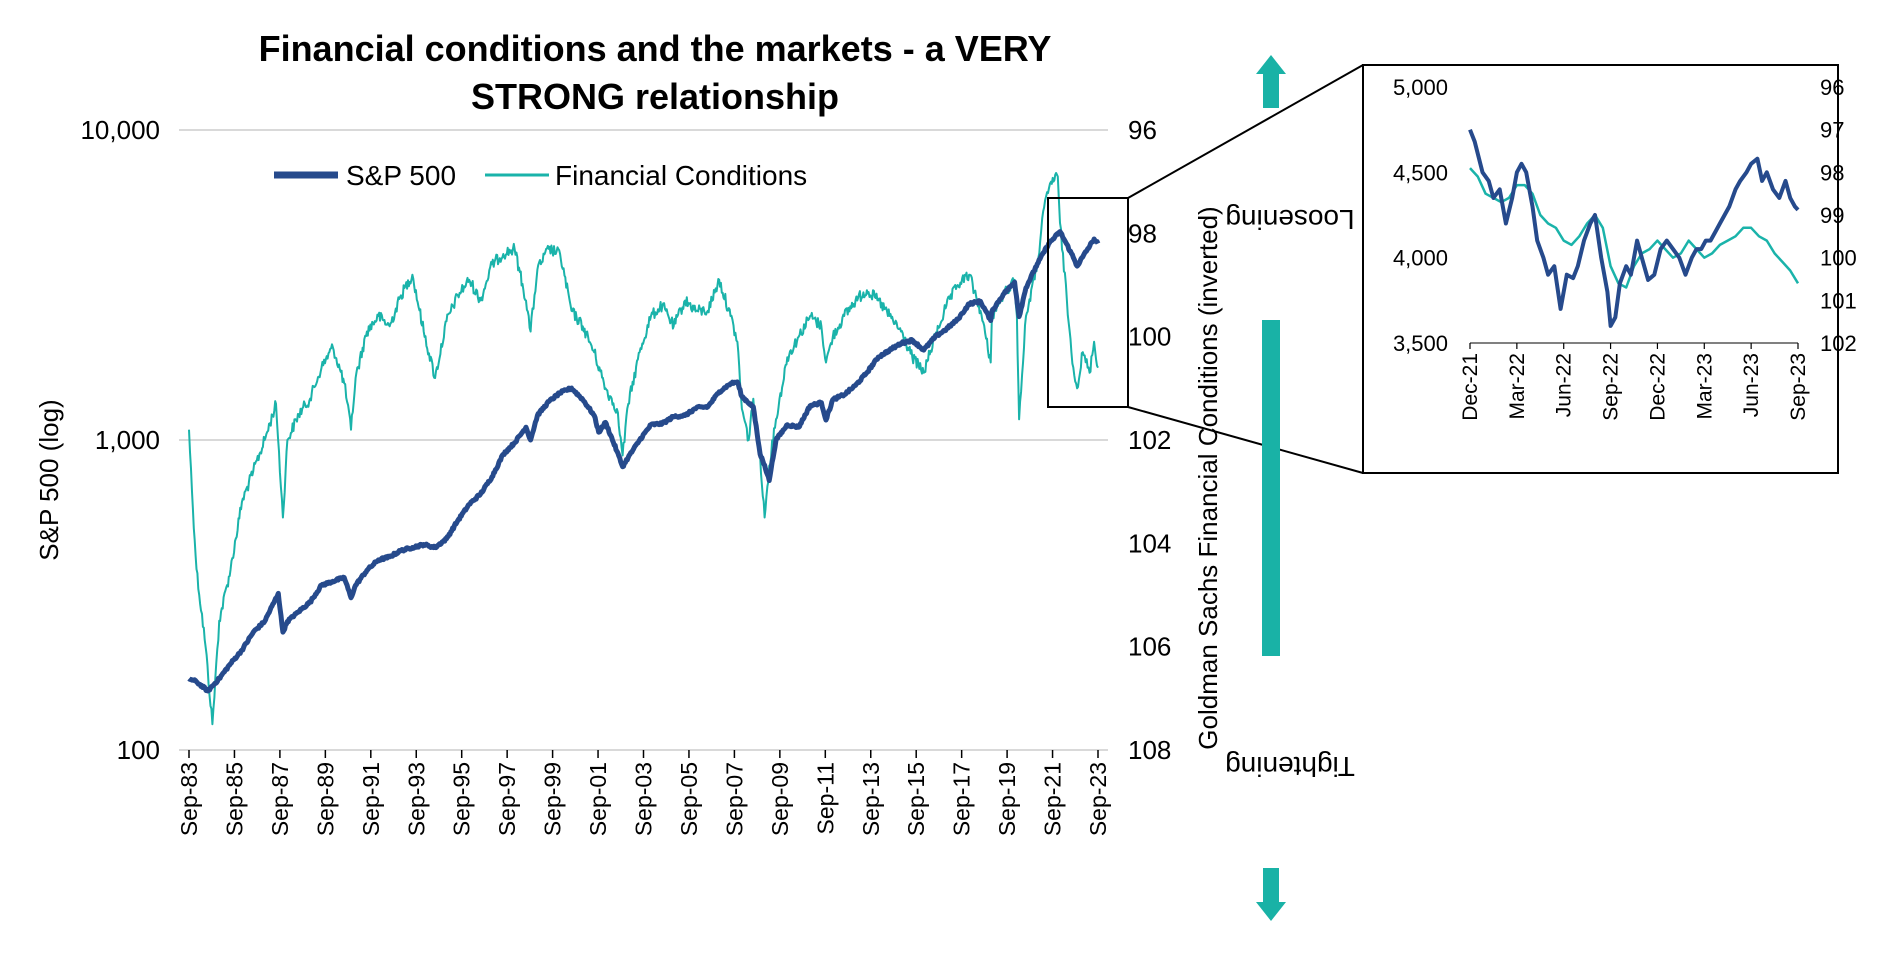 The image size is (1894, 962). I want to click on inset-x-tick-label: Dec-22, so click(1657, 387).